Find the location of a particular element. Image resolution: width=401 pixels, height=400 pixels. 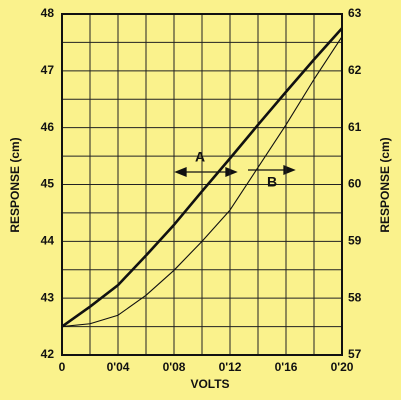

y-tick-label: 45 is located at coordinates (48, 184).